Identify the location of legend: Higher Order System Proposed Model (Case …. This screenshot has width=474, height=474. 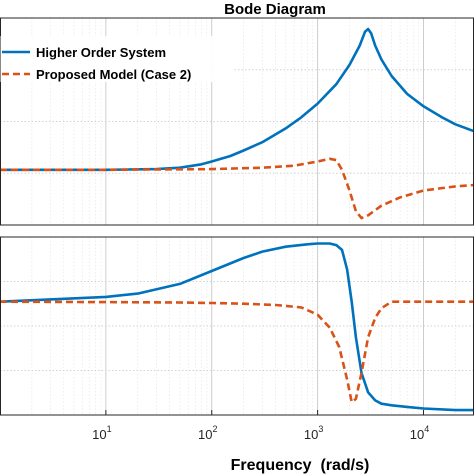
(116, 59).